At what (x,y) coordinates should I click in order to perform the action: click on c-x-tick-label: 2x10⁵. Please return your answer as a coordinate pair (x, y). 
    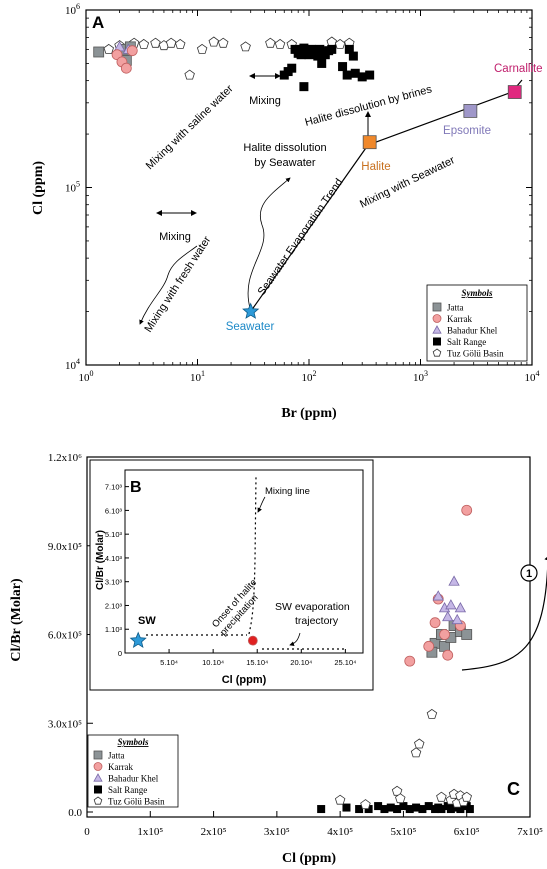
    Looking at the image, I should click on (214, 832).